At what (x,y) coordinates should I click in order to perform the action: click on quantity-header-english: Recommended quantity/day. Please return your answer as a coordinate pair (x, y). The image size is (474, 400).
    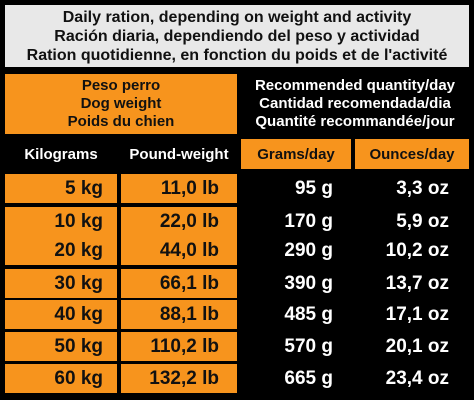
    Looking at the image, I should click on (355, 85).